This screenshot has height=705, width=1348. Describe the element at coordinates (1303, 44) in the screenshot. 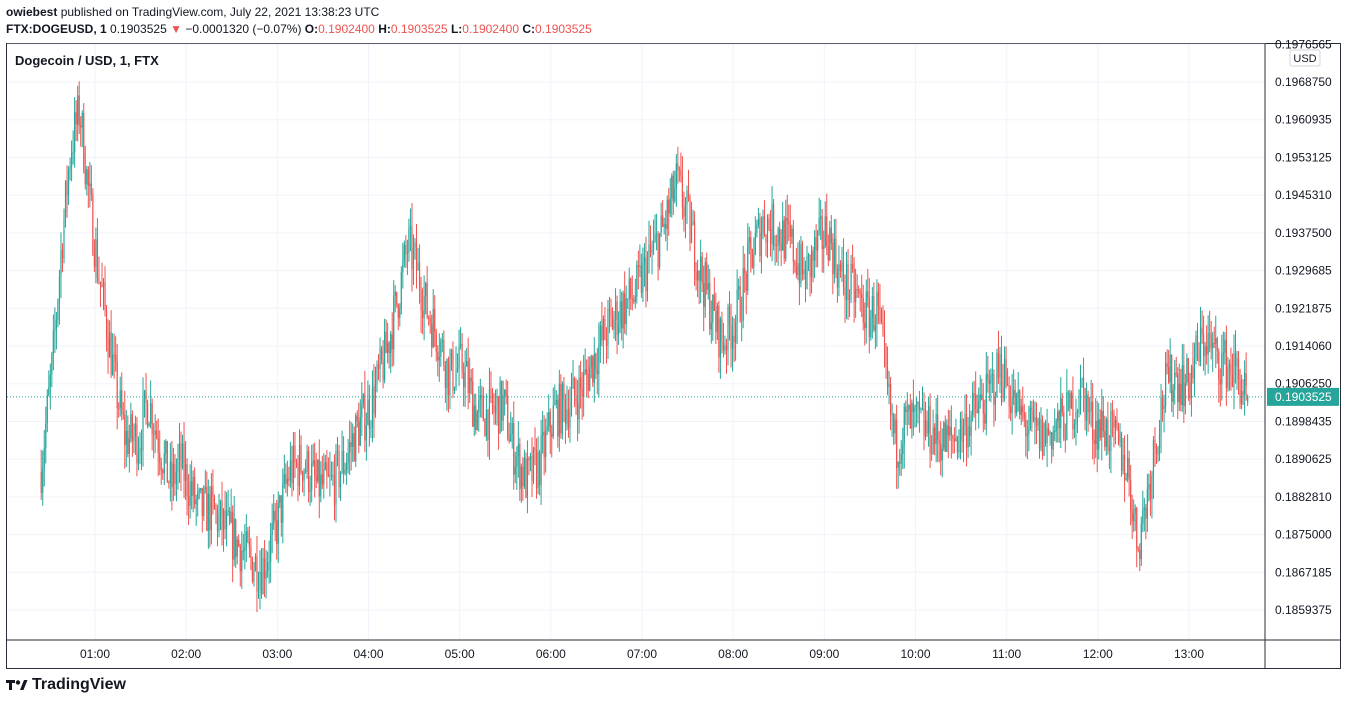

I see `y-tick-label: 0.1976565` at that location.